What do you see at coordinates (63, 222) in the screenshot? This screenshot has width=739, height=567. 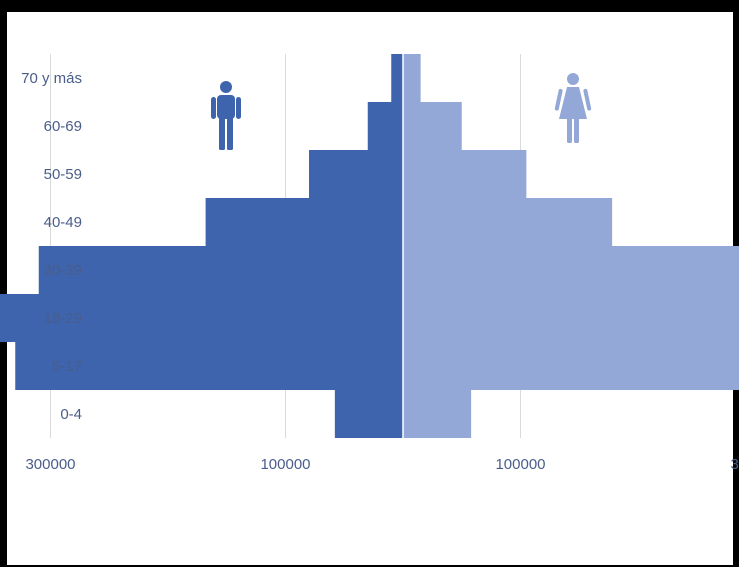 I see `y-tick-label: 40-49` at bounding box center [63, 222].